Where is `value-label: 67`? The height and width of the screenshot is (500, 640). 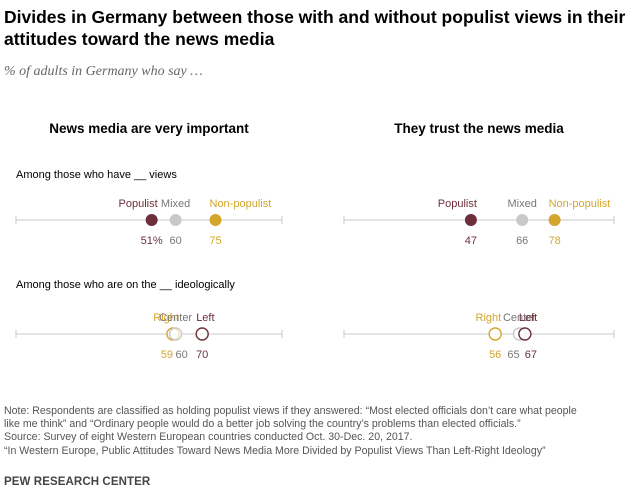 value-label: 67 is located at coordinates (531, 355).